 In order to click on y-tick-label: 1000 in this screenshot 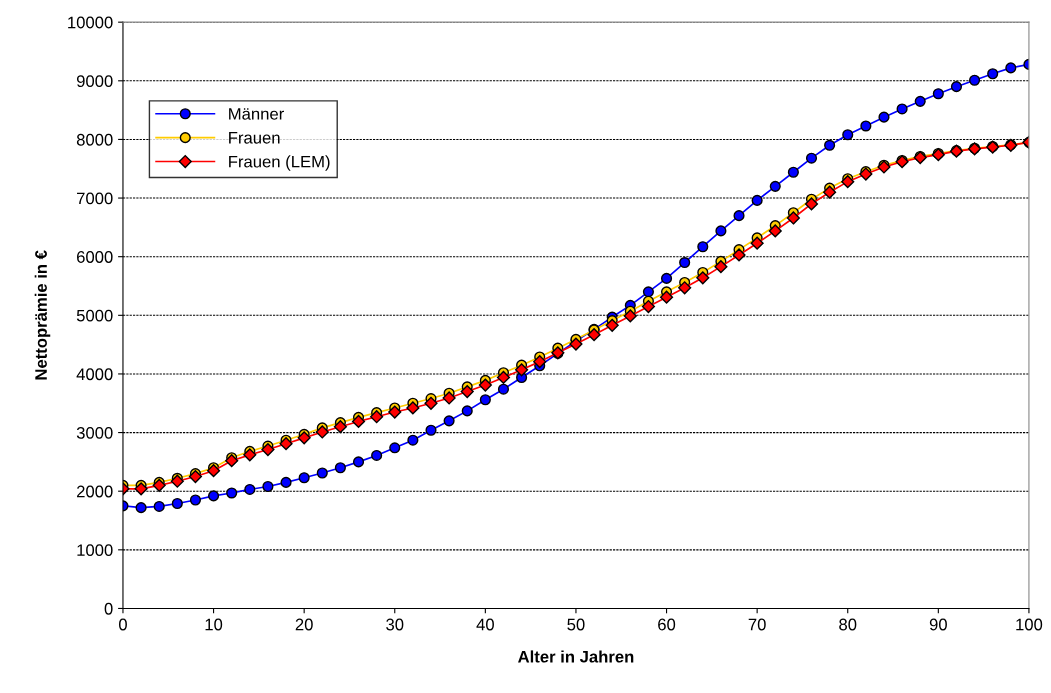, I will do `click(95, 550)`.